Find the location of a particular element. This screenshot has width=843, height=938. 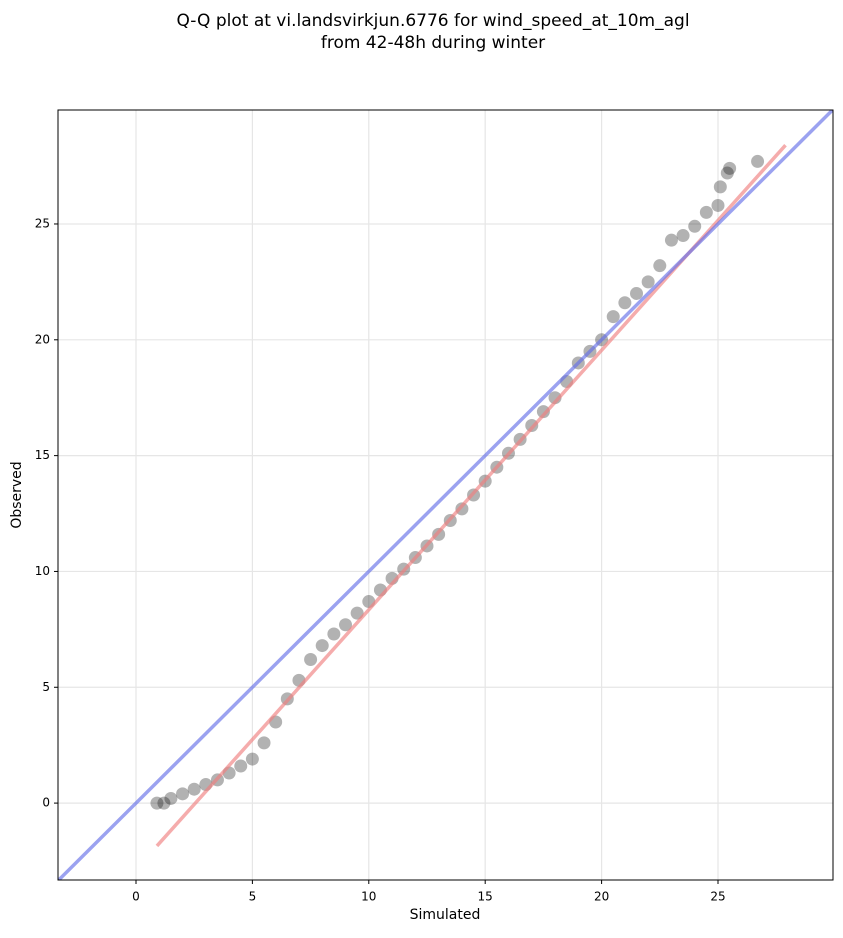

x-tick-label: 25 is located at coordinates (717, 897).